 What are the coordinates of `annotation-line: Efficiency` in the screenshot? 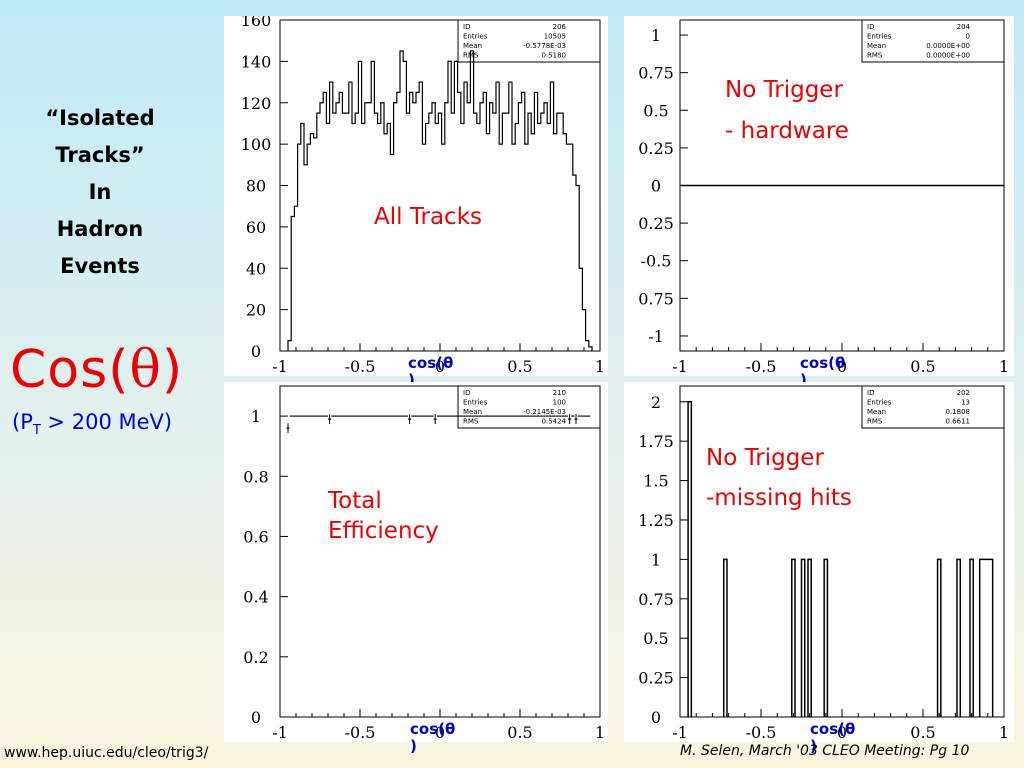 It's located at (383, 531).